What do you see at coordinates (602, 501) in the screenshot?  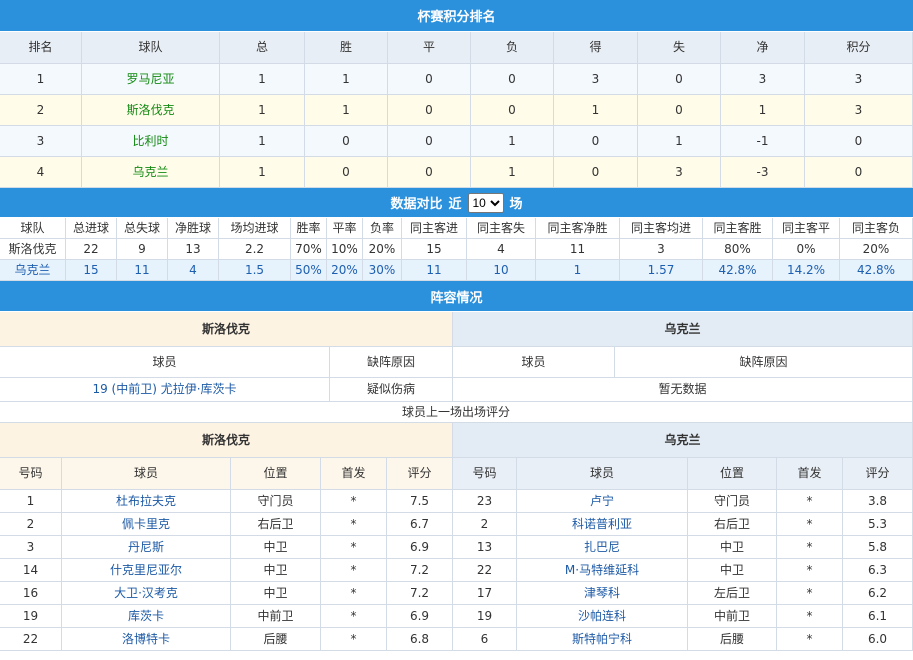 I see `cell: 卢宁` at bounding box center [602, 501].